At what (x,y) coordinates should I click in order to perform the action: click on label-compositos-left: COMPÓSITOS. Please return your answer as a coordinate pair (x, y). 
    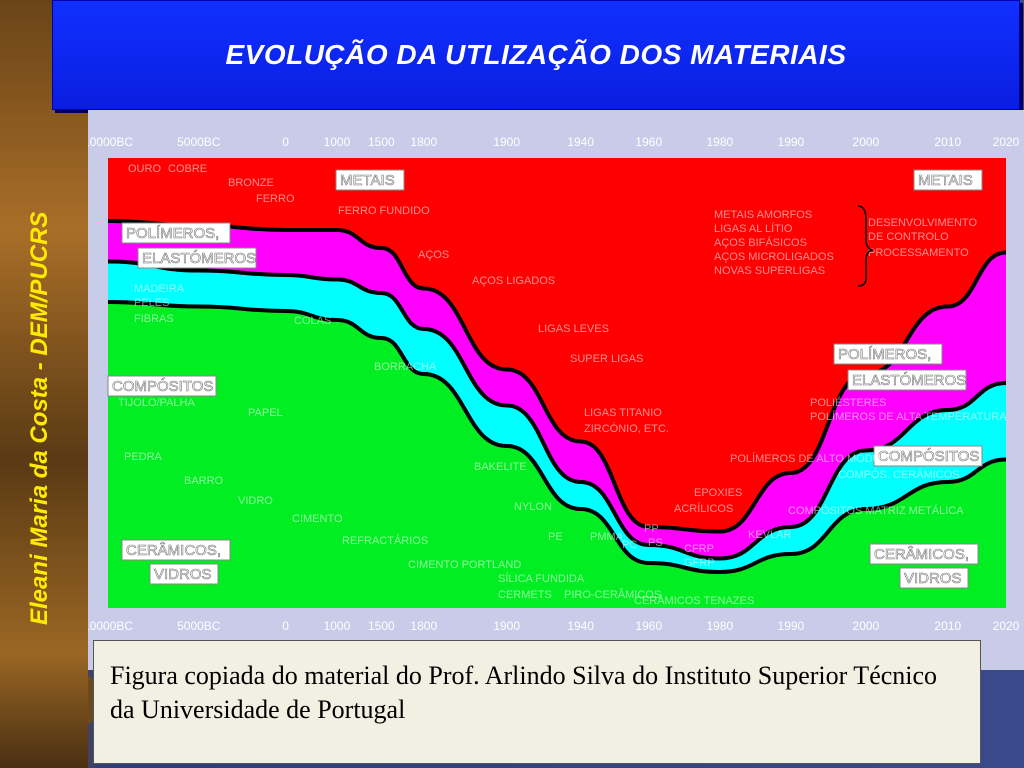
    Looking at the image, I should click on (162, 386).